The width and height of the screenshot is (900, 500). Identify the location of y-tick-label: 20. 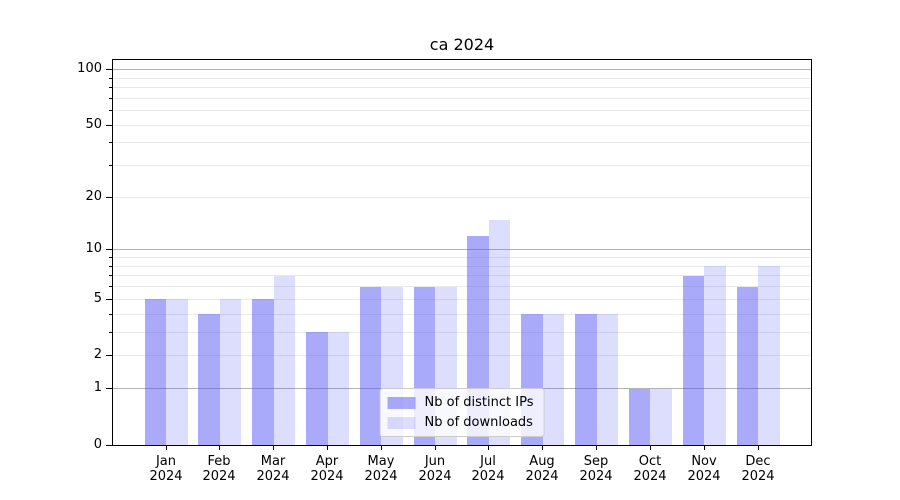
(93, 196).